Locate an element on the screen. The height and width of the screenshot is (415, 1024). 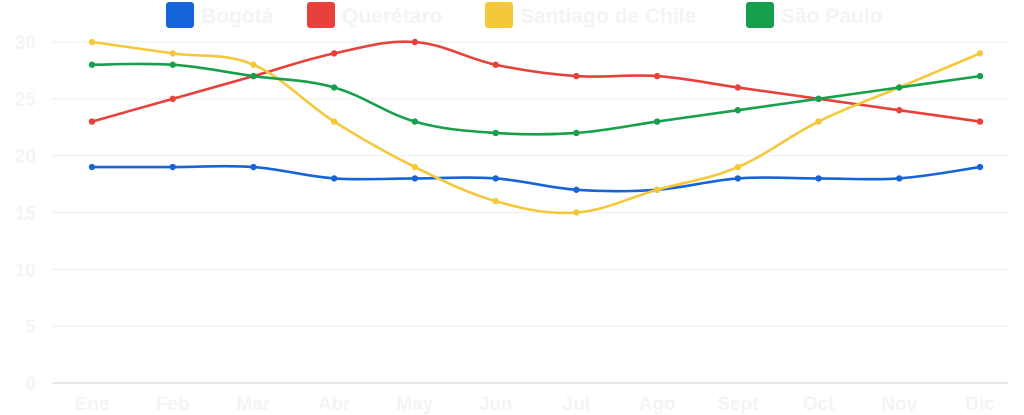
legend-label: Querétaro is located at coordinates (392, 16).